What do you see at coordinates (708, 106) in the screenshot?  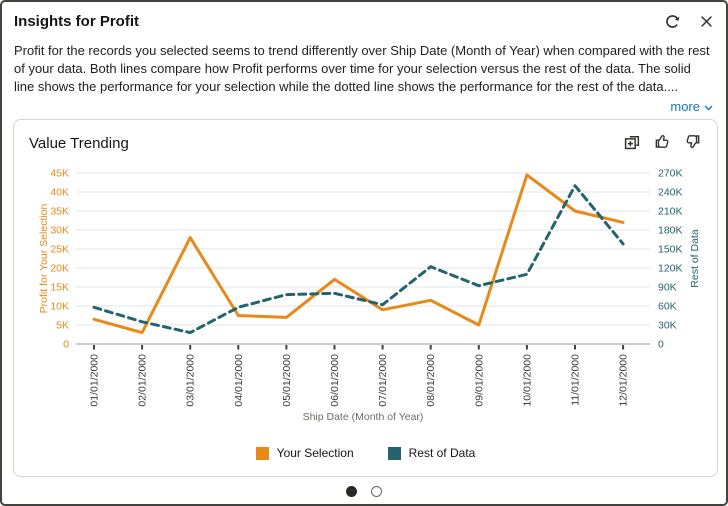 I see `chevron-down-icon` at bounding box center [708, 106].